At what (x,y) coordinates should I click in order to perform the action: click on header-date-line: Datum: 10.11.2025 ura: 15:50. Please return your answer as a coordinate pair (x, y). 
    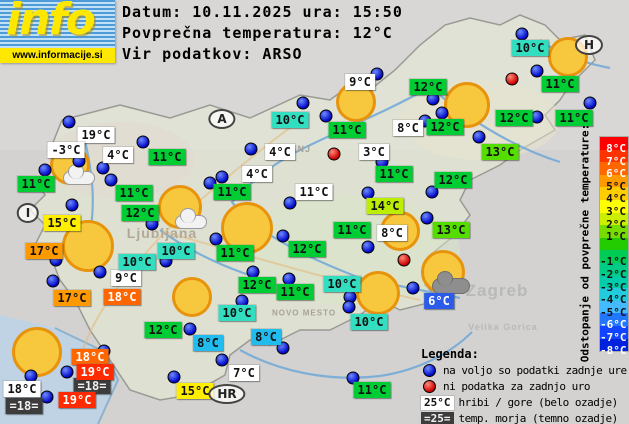
    Looking at the image, I should click on (262, 12).